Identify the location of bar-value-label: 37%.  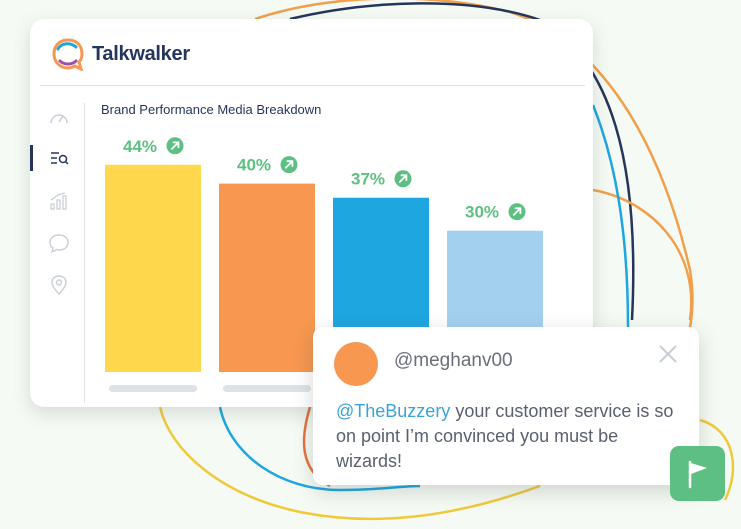
(368, 179).